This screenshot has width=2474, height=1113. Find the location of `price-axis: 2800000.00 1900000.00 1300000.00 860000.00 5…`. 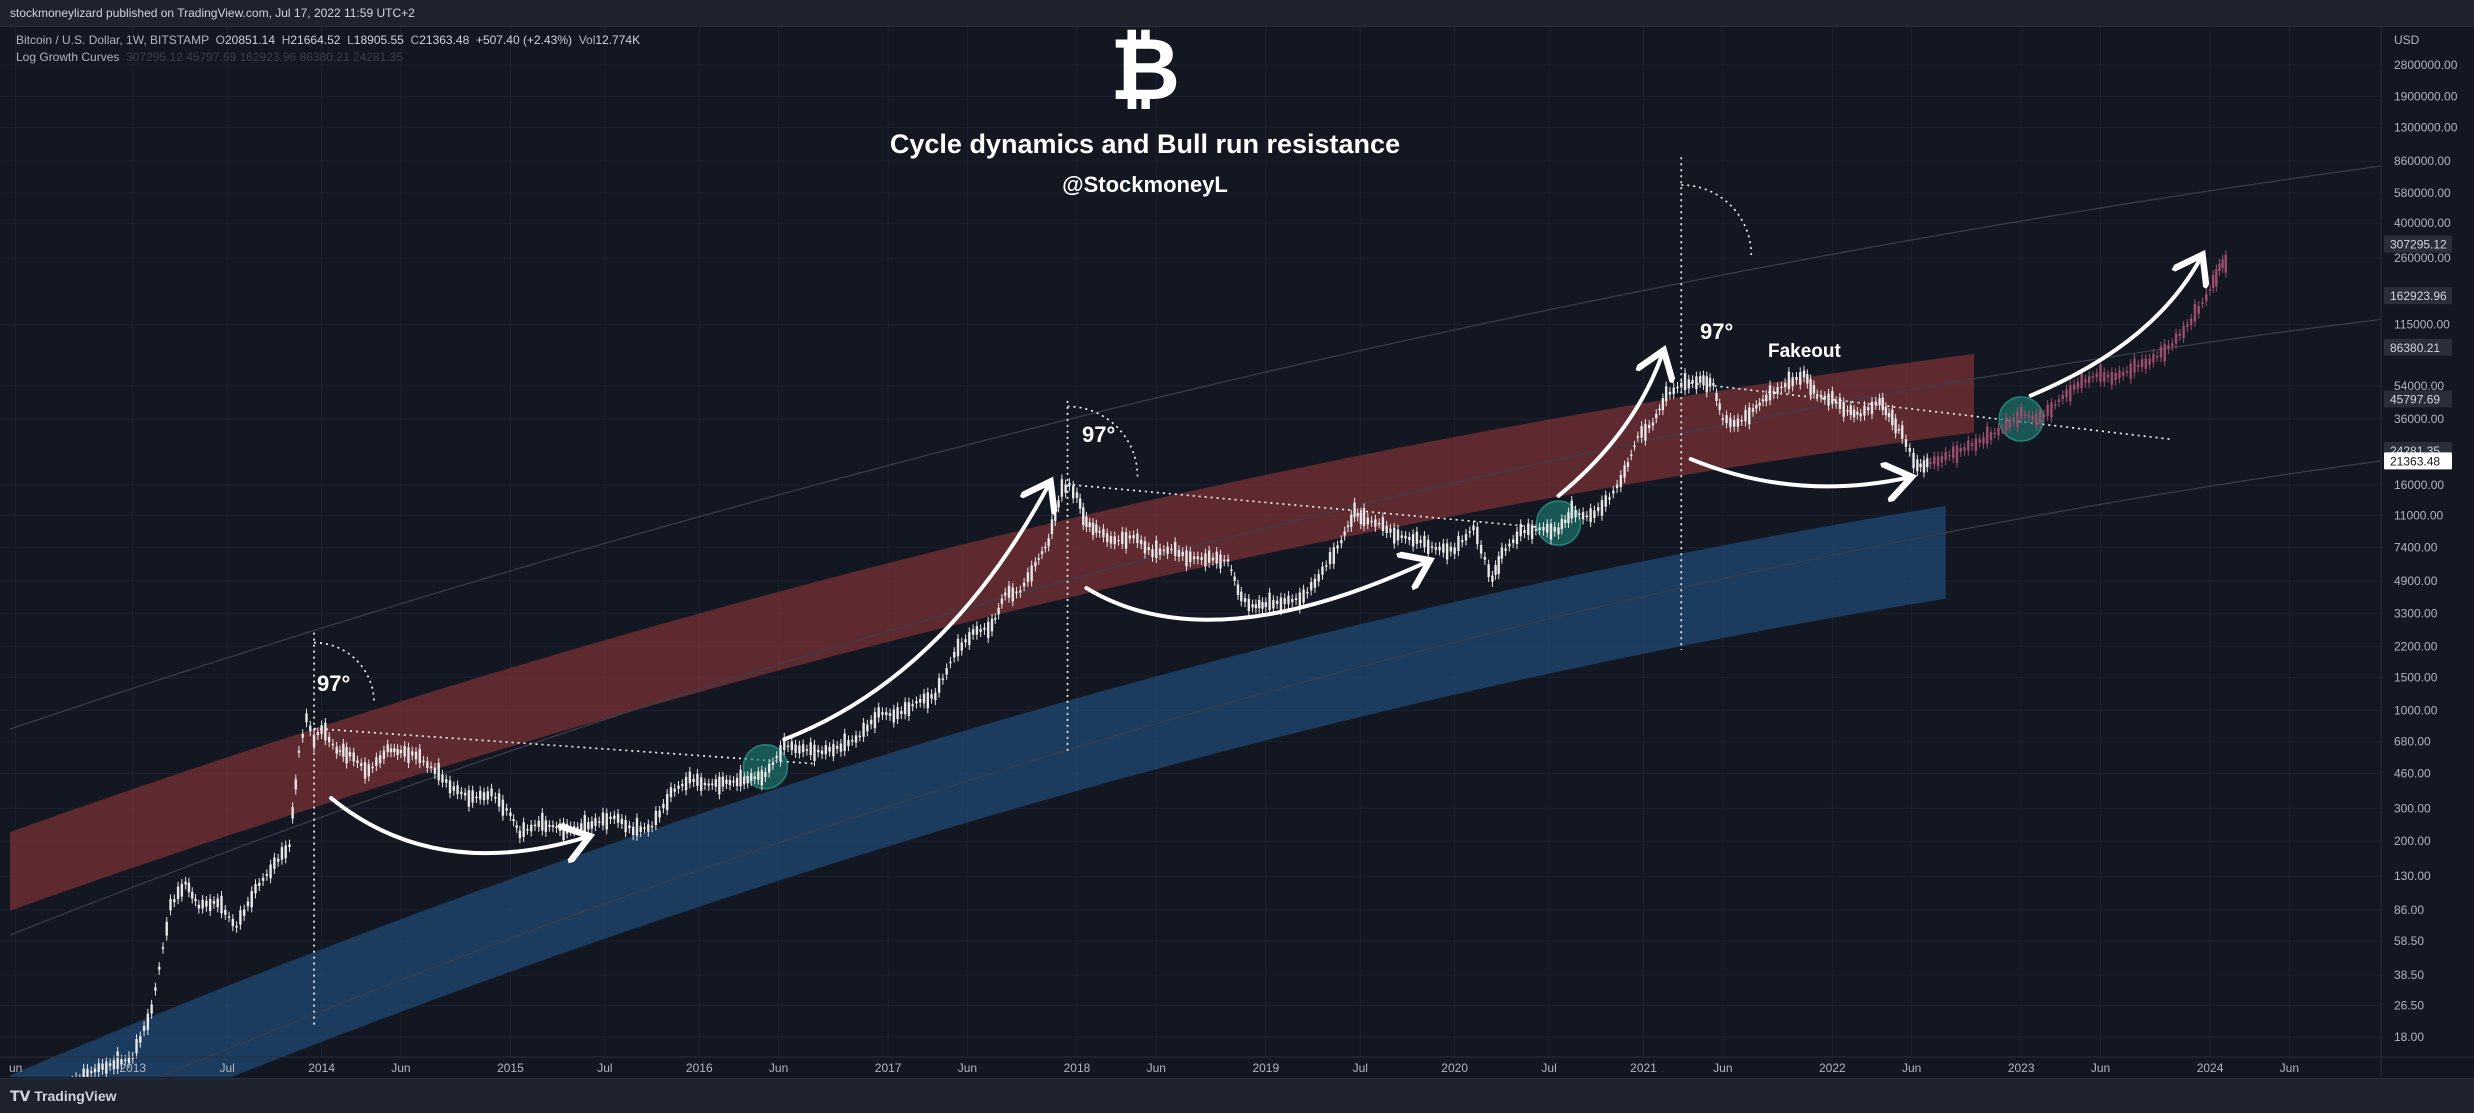

price-axis: 2800000.00 1900000.00 1300000.00 860000.00 5… is located at coordinates (2419, 552).